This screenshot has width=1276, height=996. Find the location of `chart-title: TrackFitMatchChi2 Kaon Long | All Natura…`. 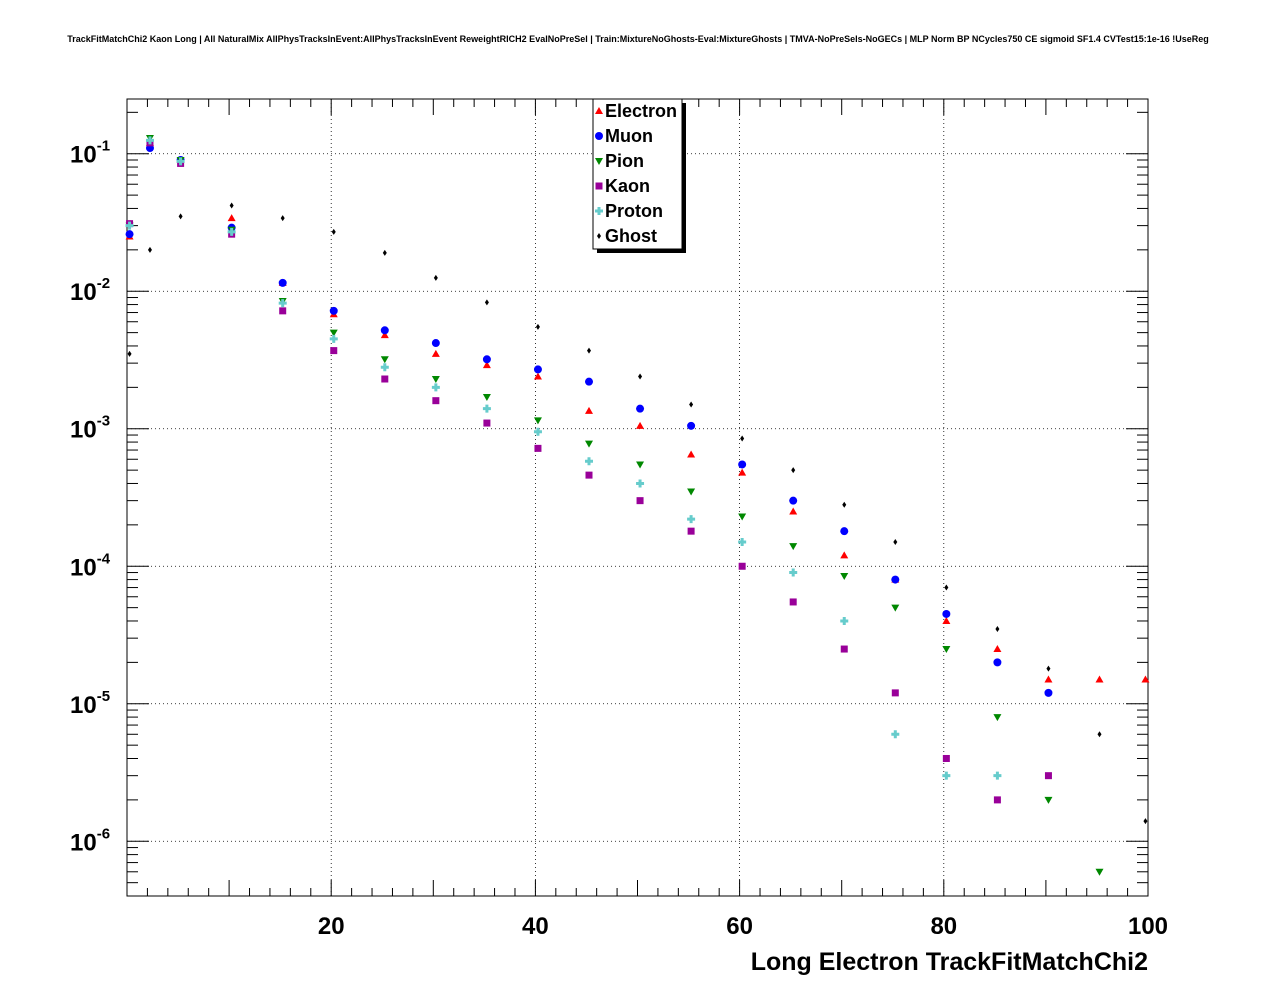

chart-title: TrackFitMatchChi2 Kaon Long | All Natura… is located at coordinates (638, 39).